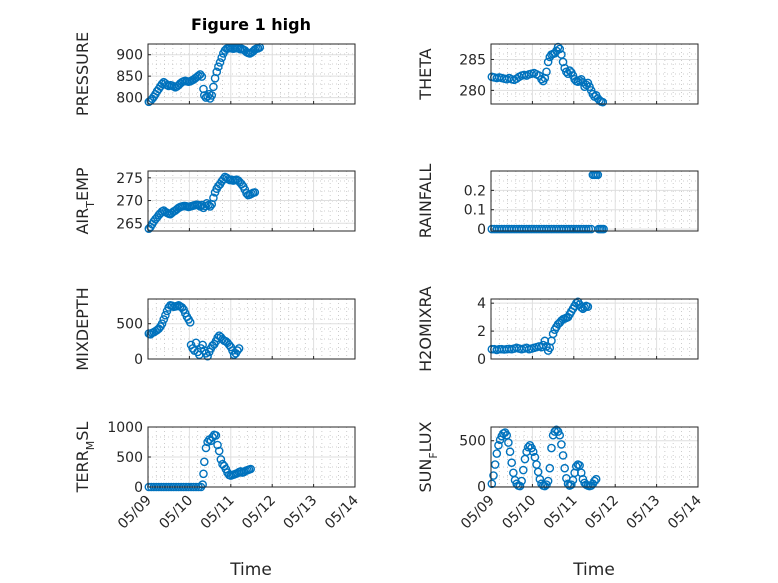 The width and height of the screenshot is (778, 583). What do you see at coordinates (129, 99) in the screenshot?
I see `y-tick-label: 800` at bounding box center [129, 99].